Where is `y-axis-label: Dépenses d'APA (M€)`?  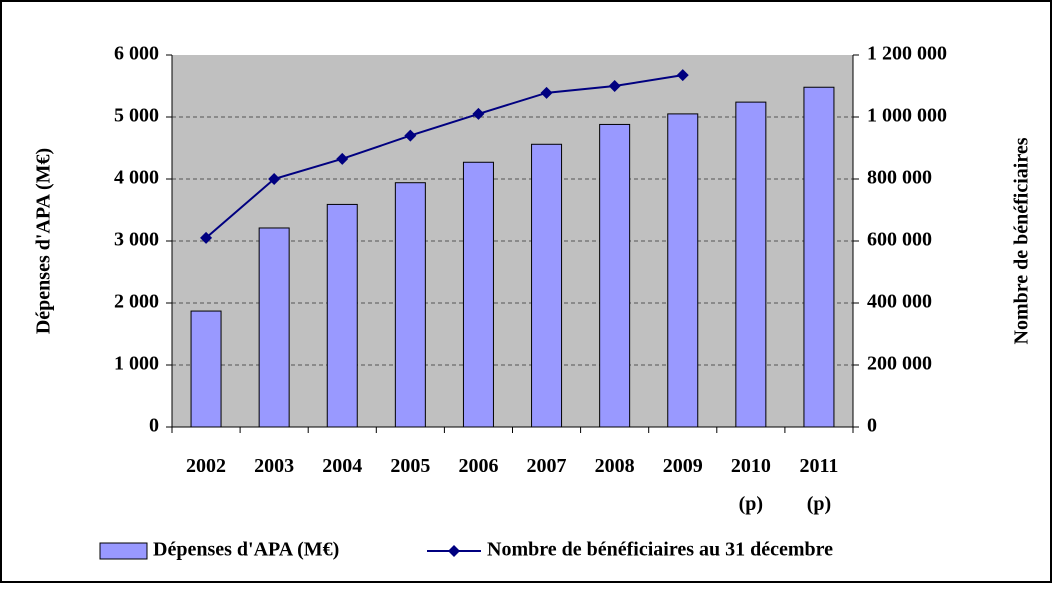
y-axis-label: Dépenses d'APA (M€) is located at coordinates (44, 241).